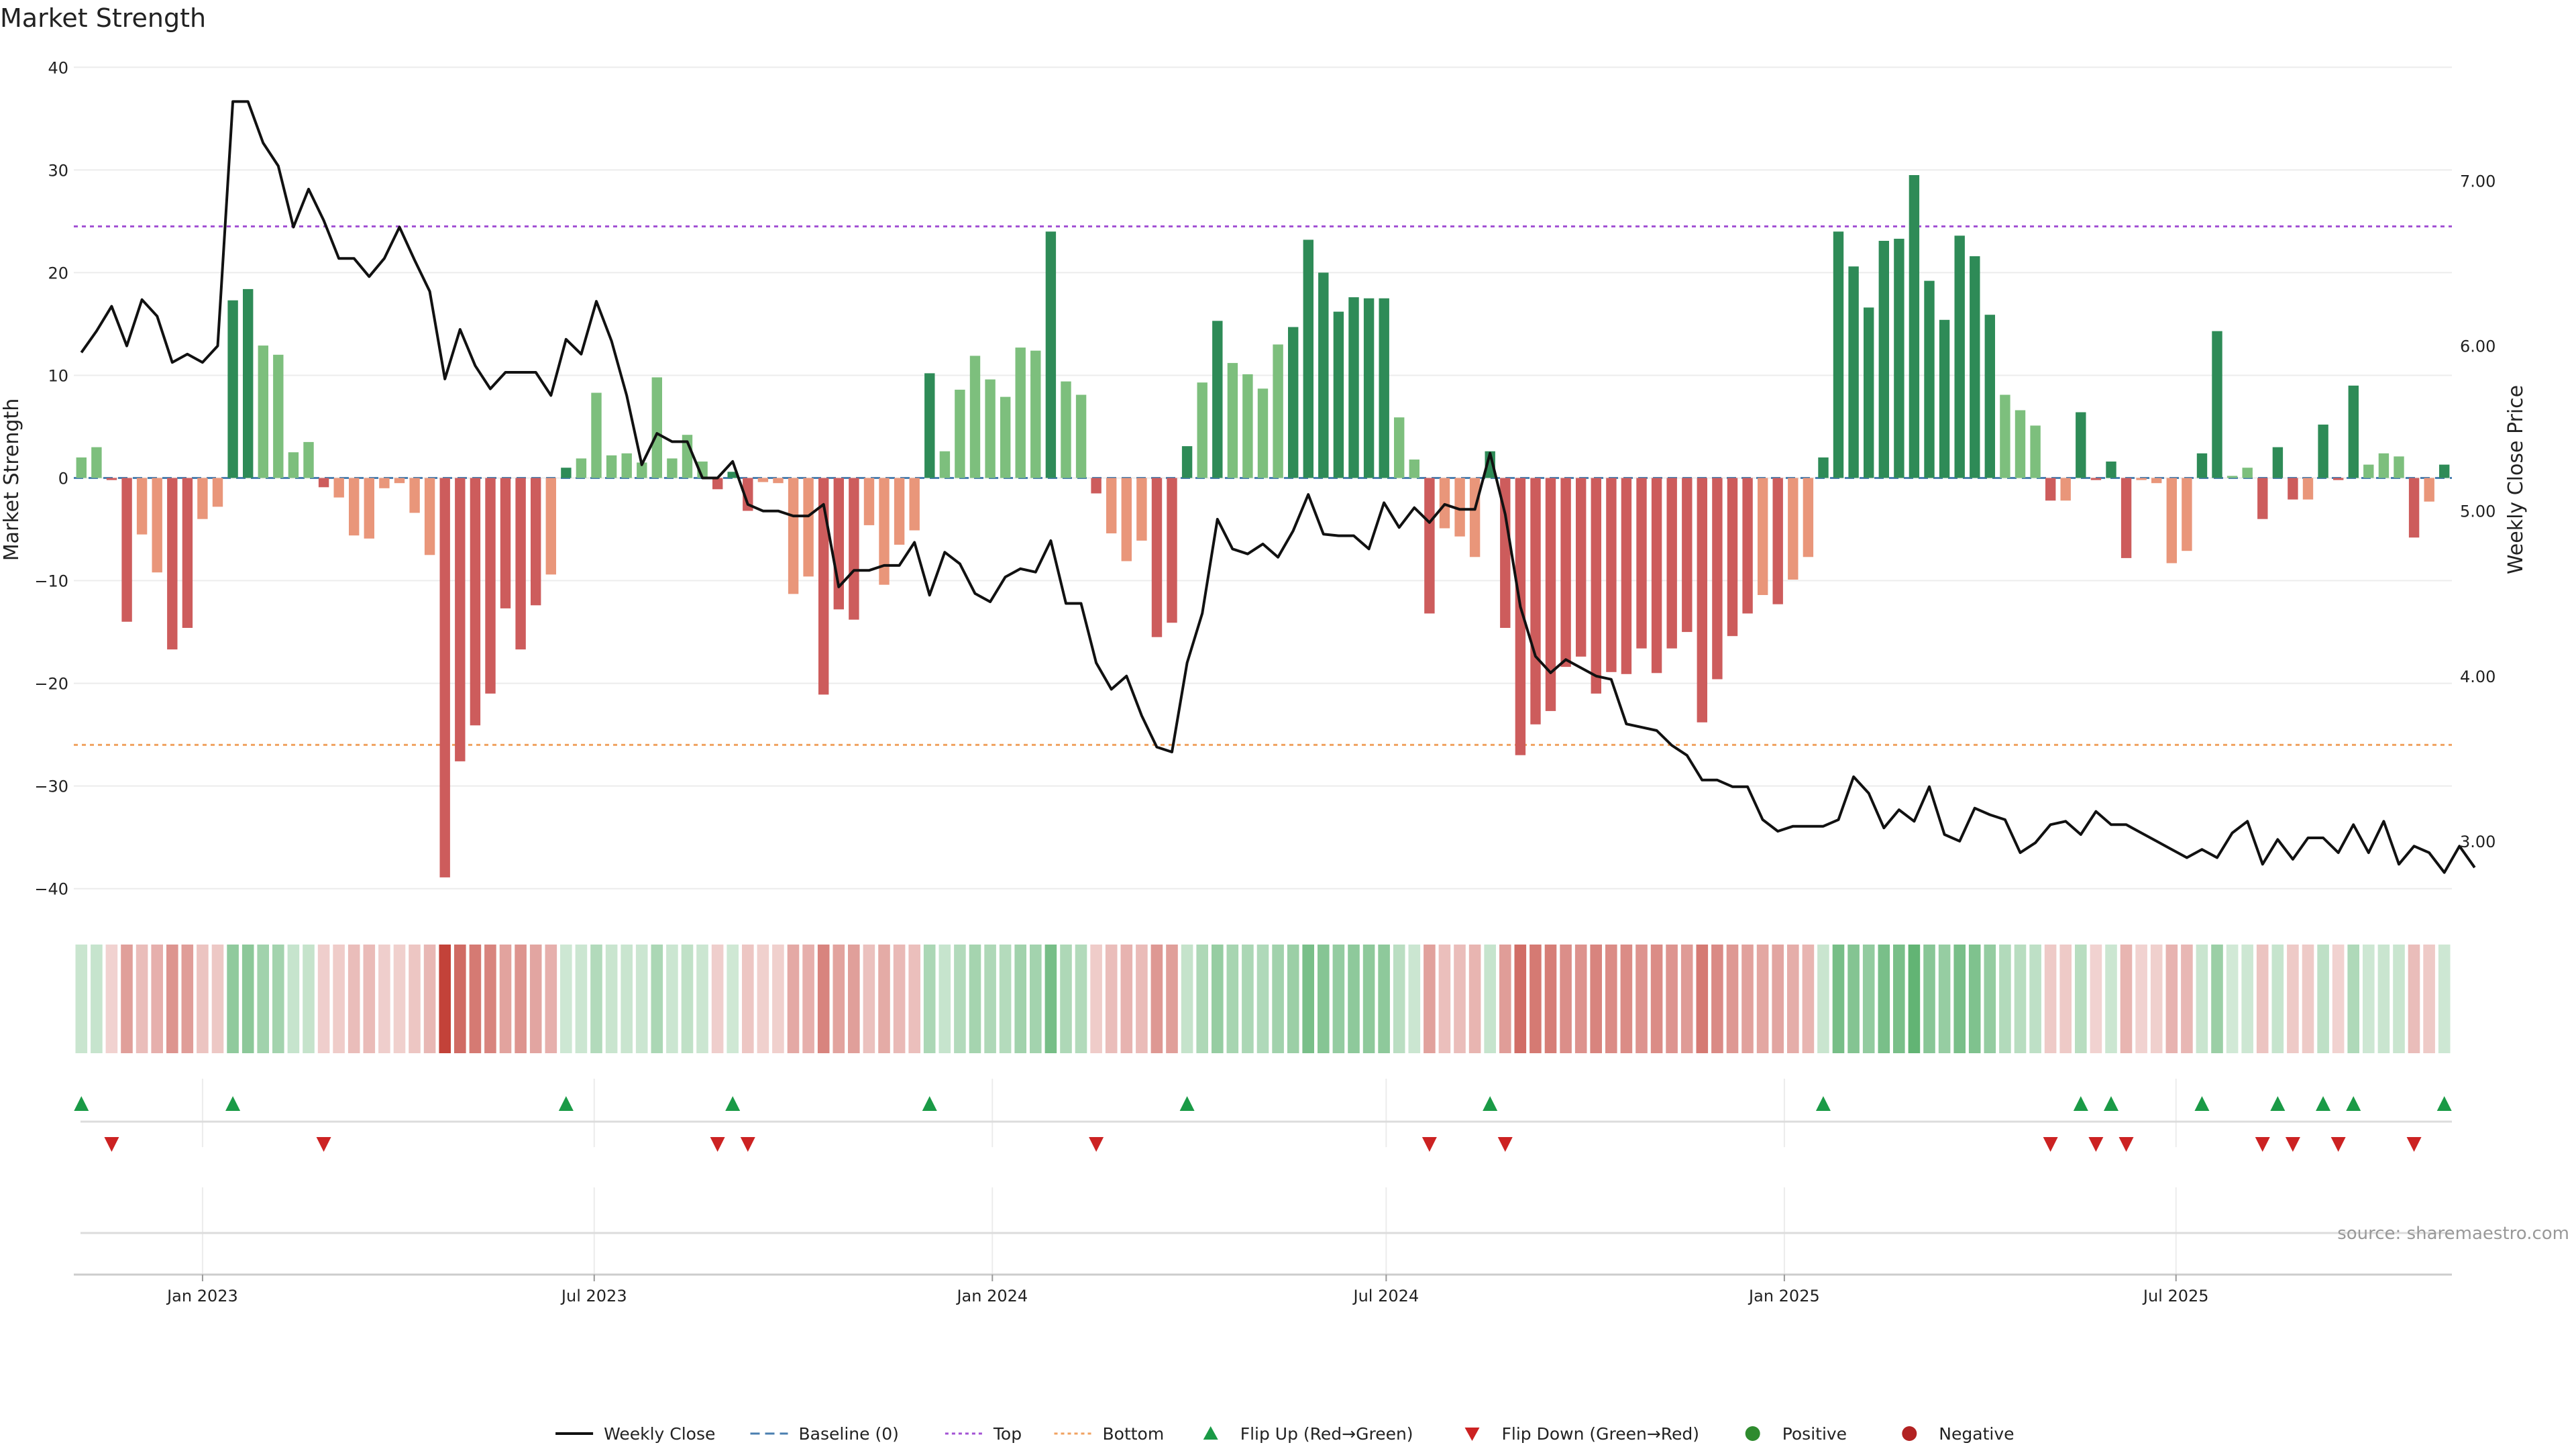  I want to click on x-tick-label: Jan 2023, so click(202, 1296).